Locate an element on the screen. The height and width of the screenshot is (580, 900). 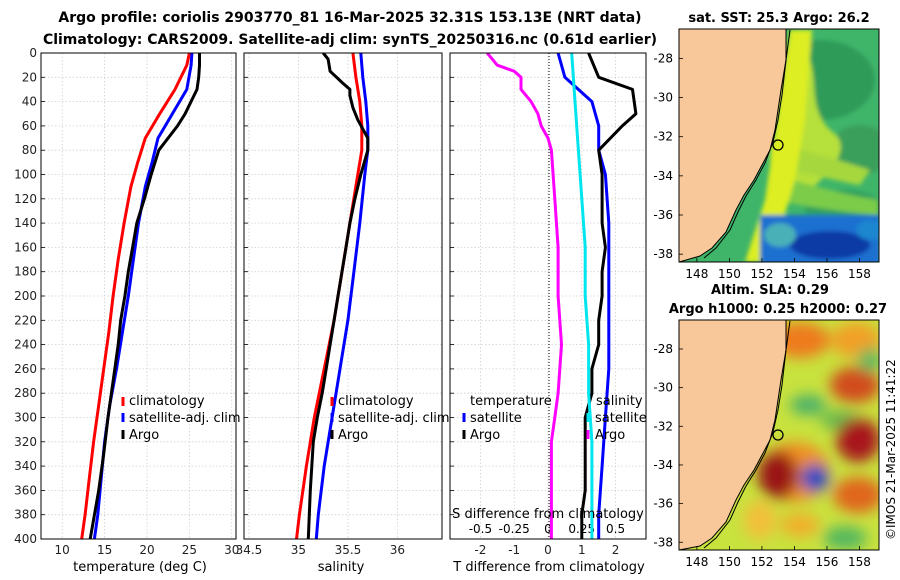
lat-tick-label: -38 is located at coordinates (663, 254).